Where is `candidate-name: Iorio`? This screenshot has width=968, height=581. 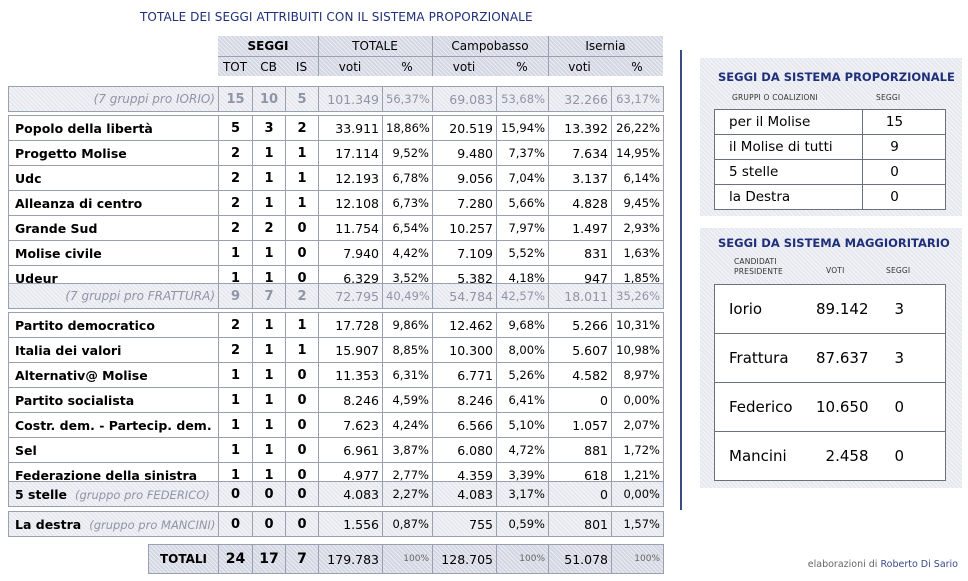 candidate-name: Iorio is located at coordinates (754, 309).